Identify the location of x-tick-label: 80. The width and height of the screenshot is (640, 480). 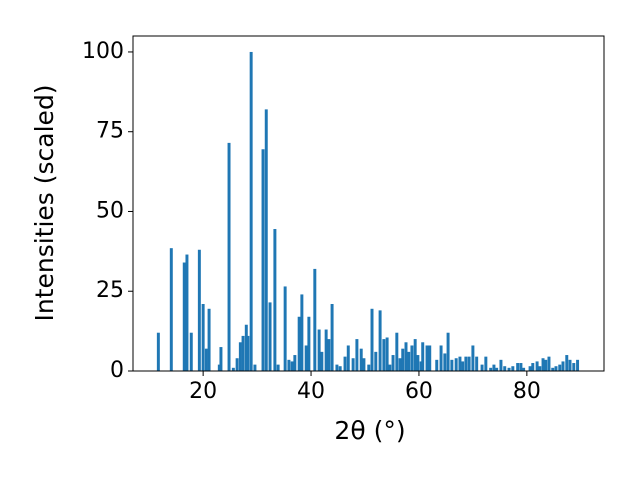
(527, 391).